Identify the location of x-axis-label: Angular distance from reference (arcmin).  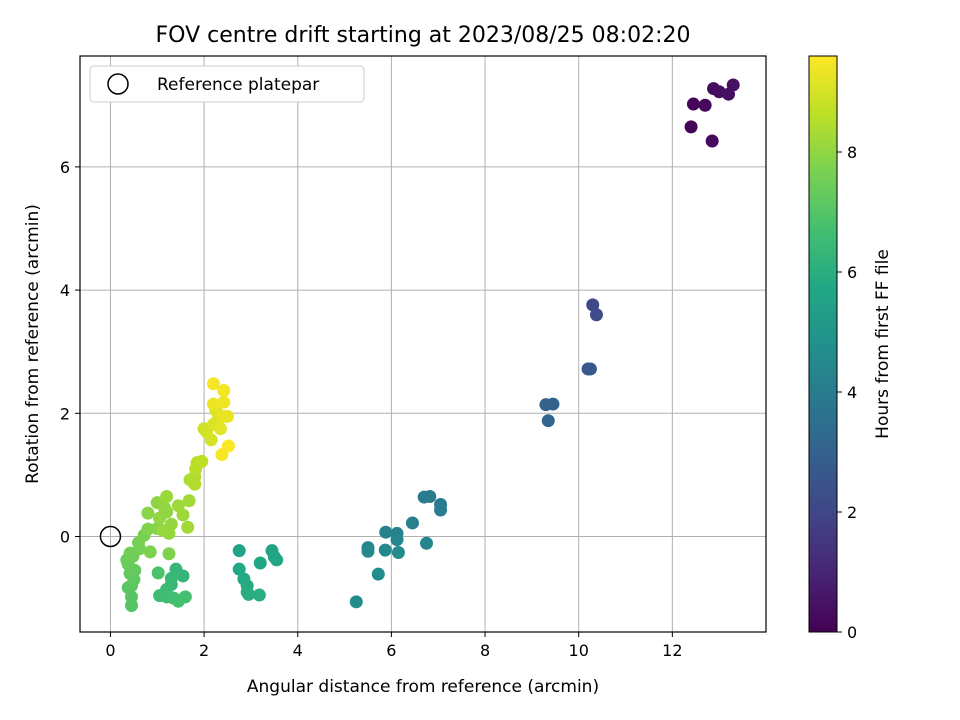
(423, 687).